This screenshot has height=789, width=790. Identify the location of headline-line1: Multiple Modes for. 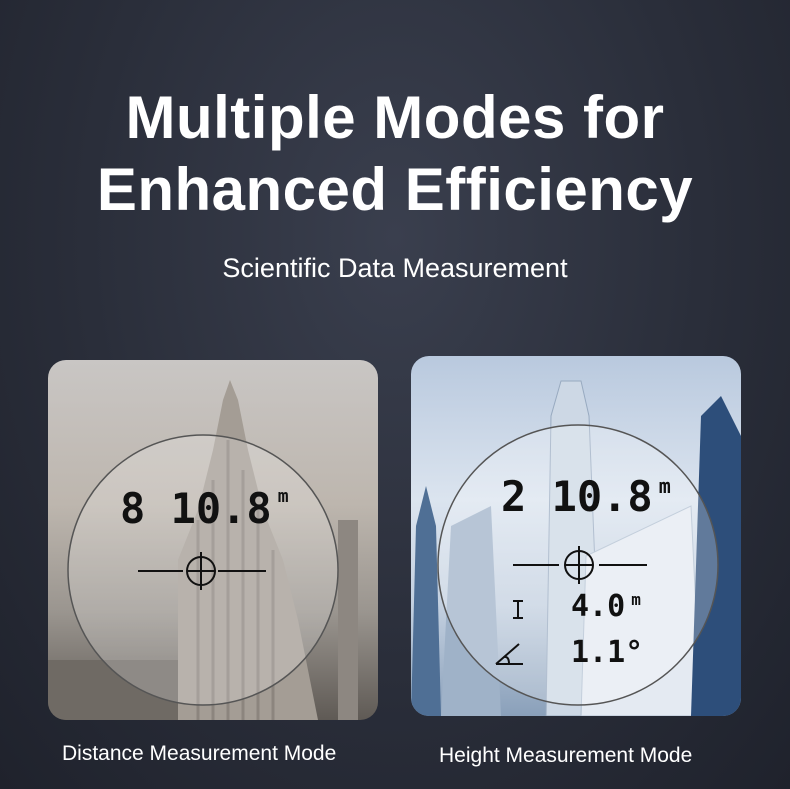
(395, 117).